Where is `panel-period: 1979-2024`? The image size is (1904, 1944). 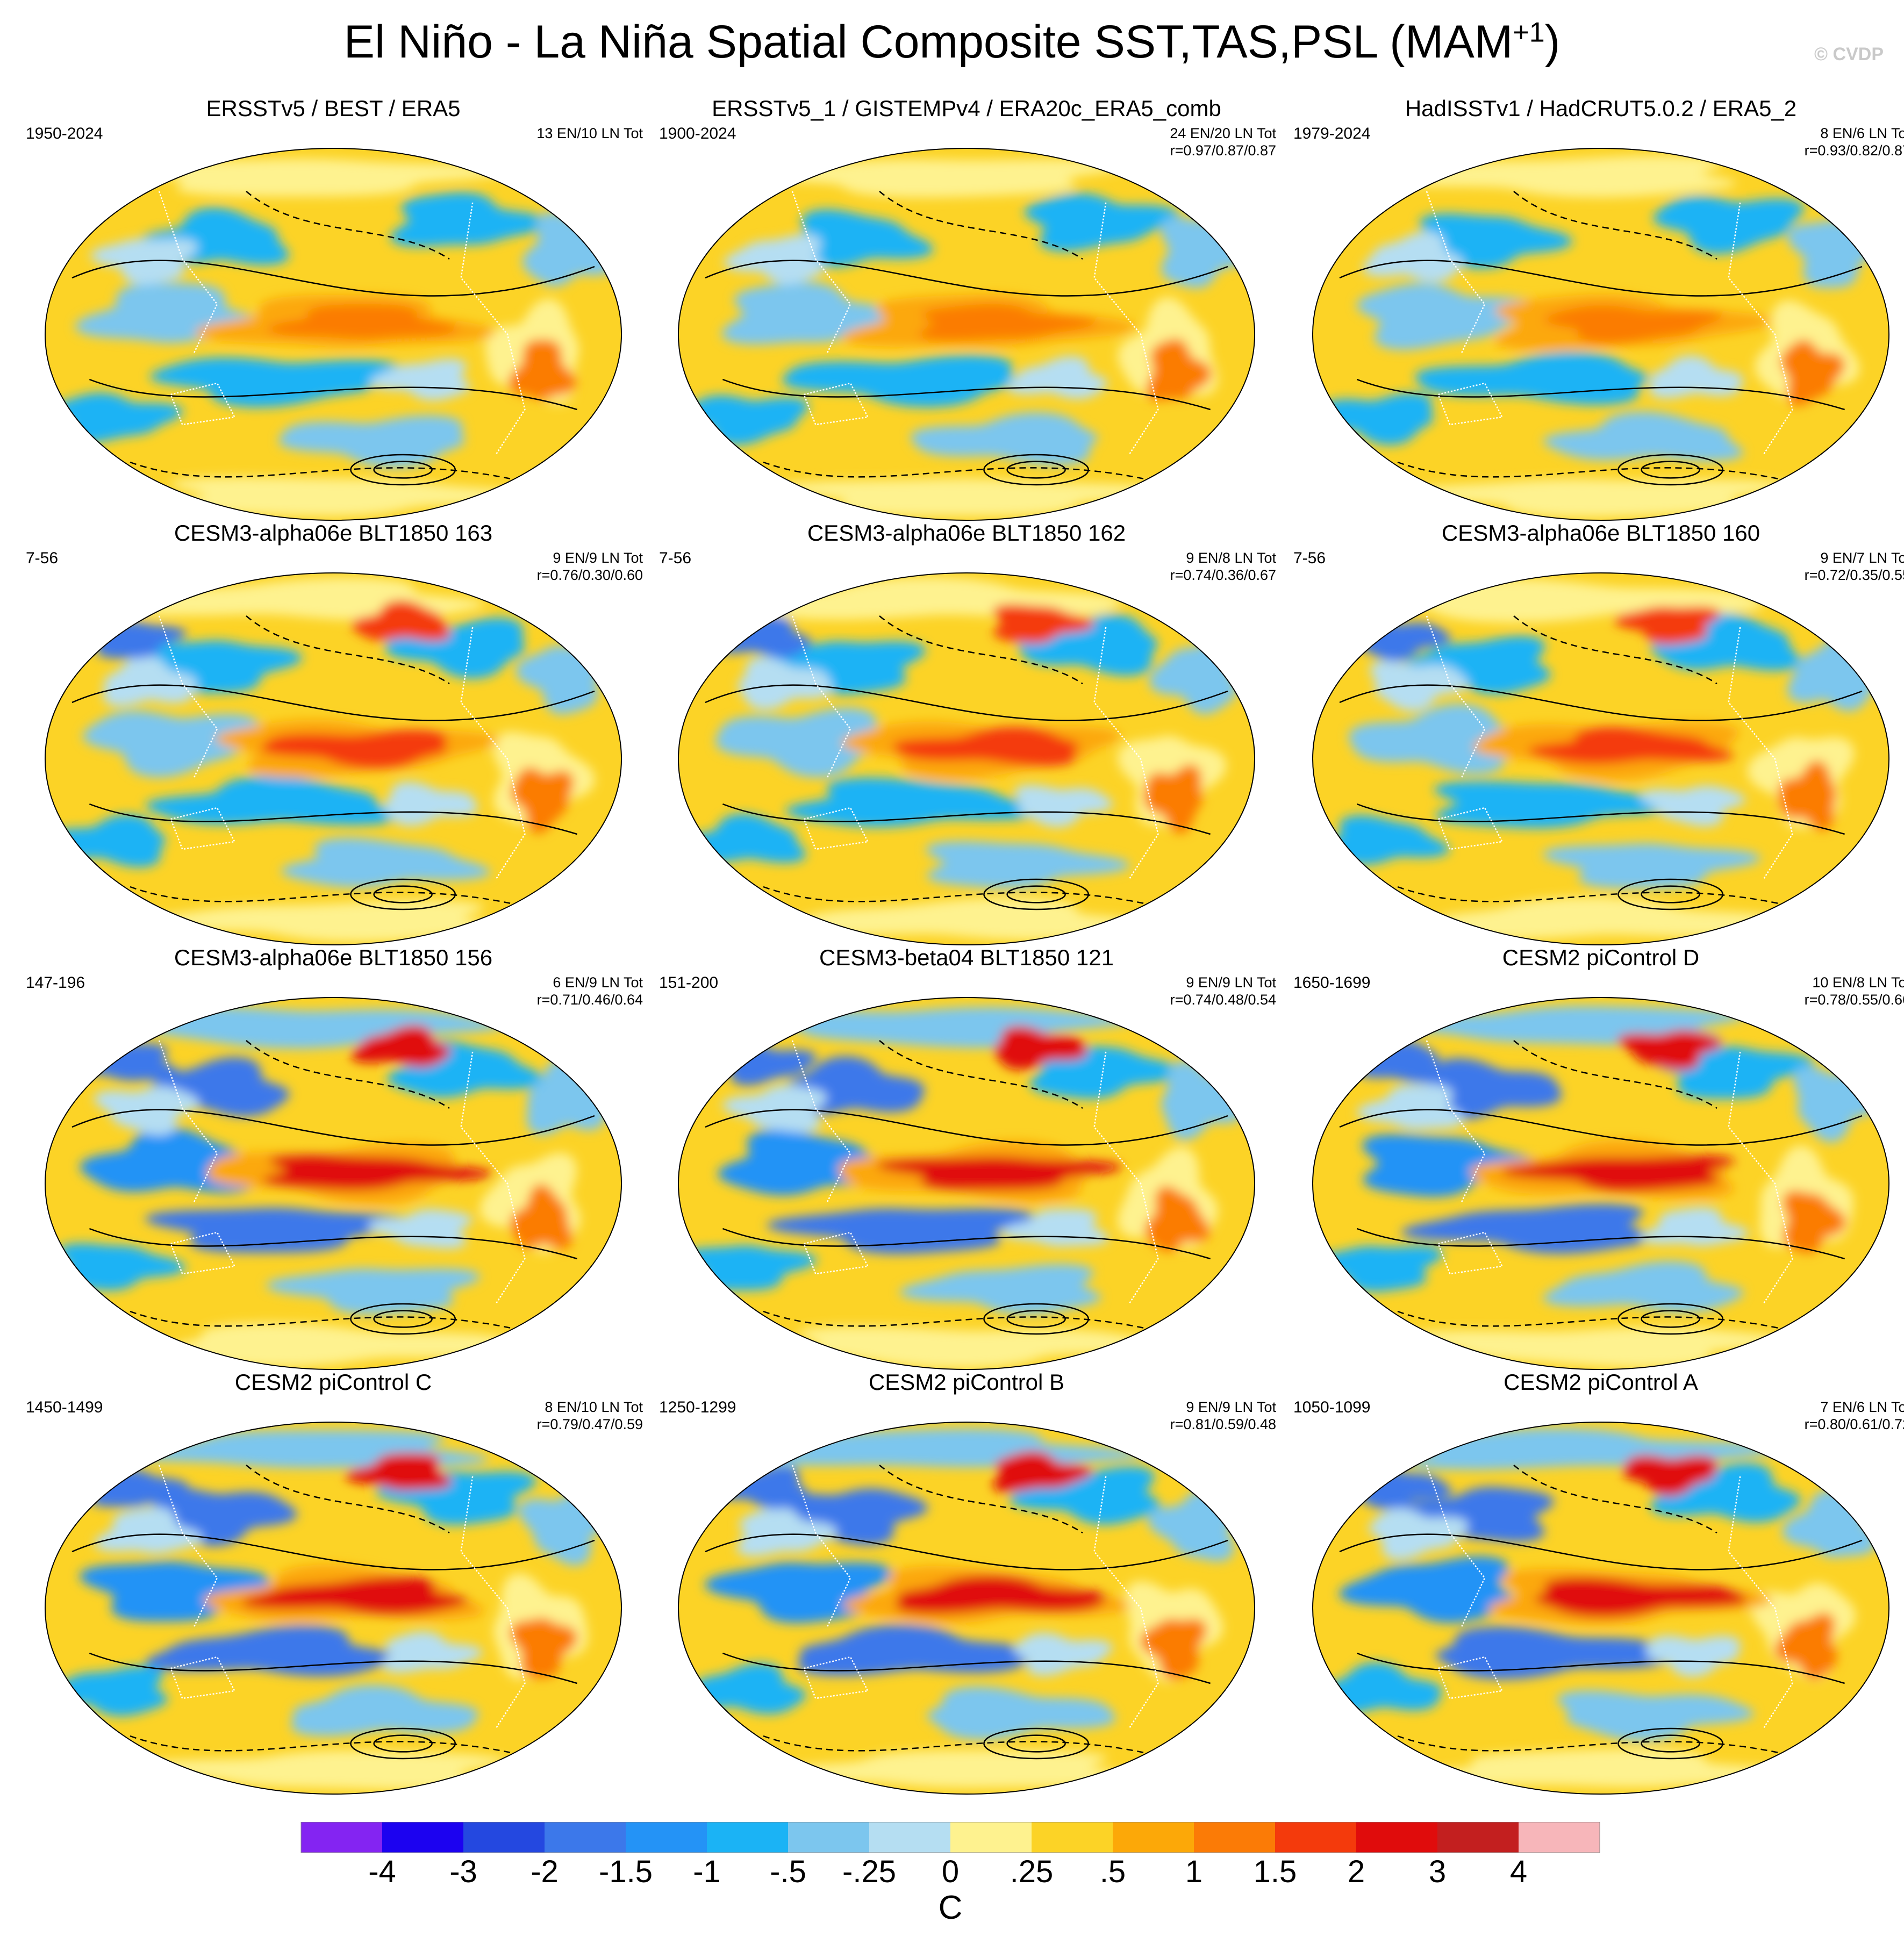
panel-period: 1979-2024 is located at coordinates (1332, 134).